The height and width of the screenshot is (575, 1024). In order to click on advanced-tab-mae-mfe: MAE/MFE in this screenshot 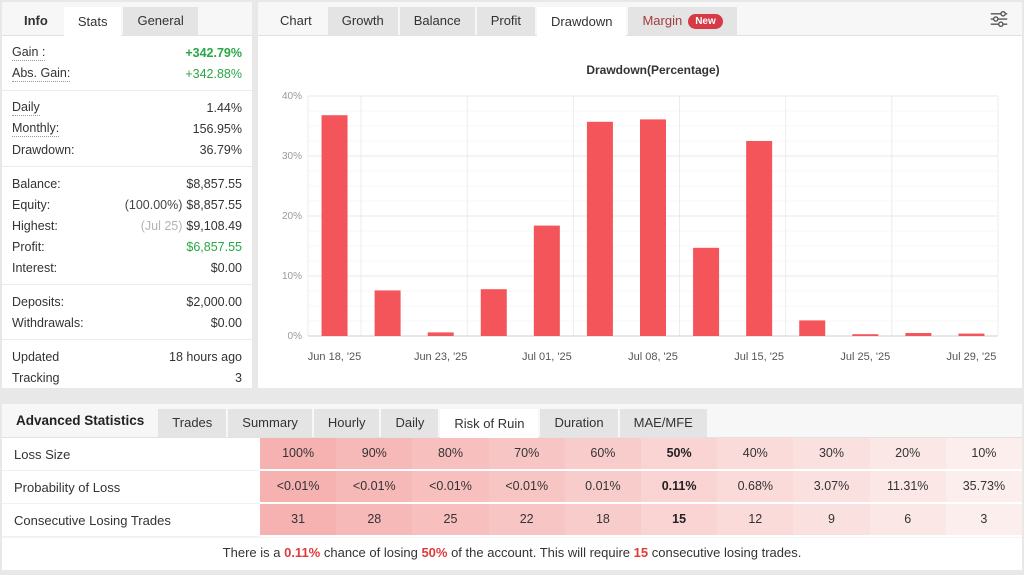, I will do `click(663, 423)`.